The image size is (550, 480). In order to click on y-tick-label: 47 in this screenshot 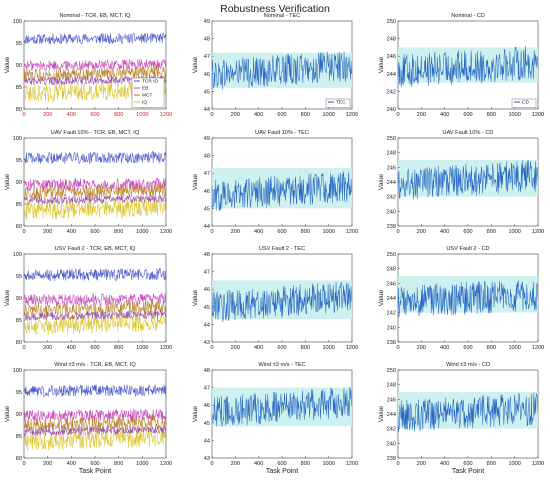, I will do `click(207, 273)`.